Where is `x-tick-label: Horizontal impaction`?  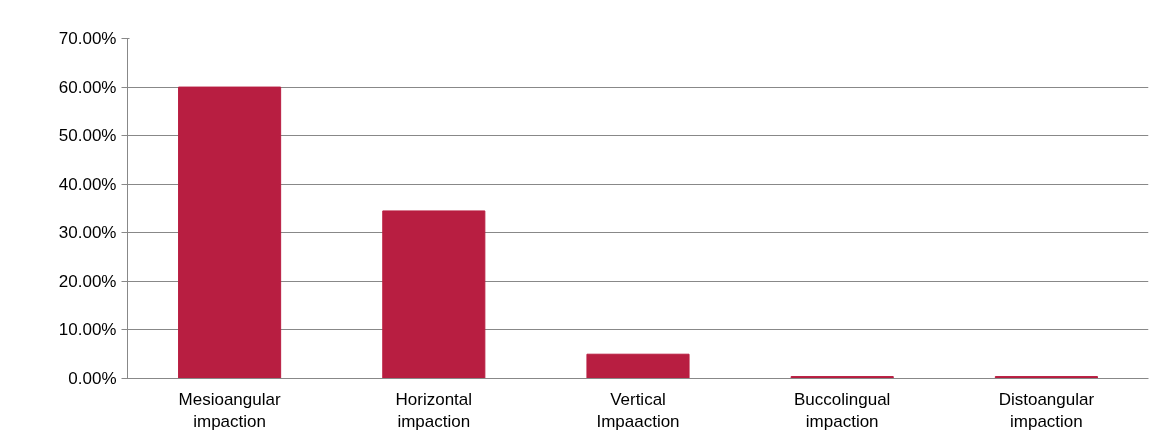 x-tick-label: Horizontal impaction is located at coordinates (434, 410).